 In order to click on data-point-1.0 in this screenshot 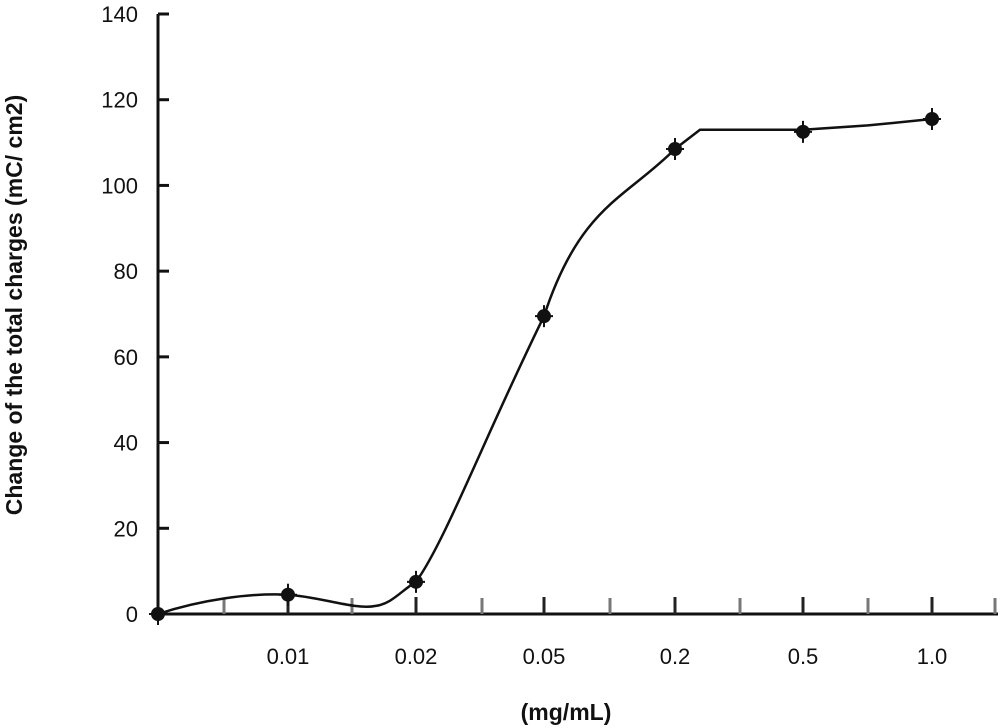, I will do `click(932, 119)`.